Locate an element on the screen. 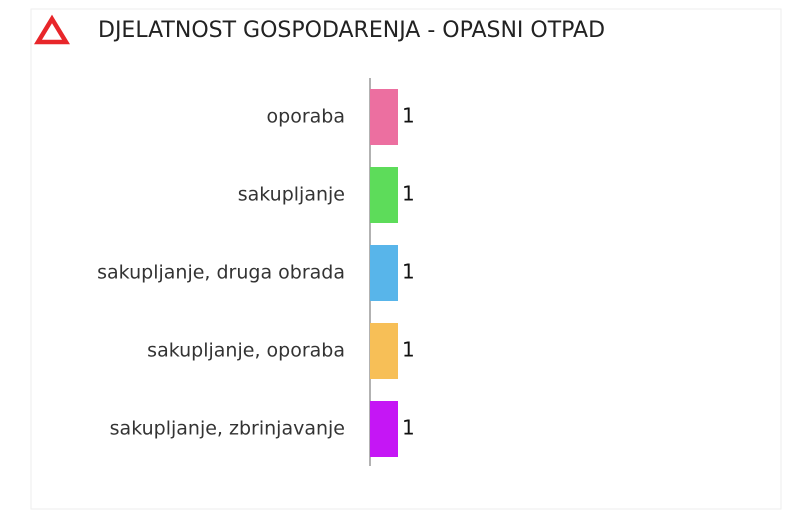  chart-title: DJELATNOST GOSPODARENJA - OPASNI OTPAD is located at coordinates (351, 30).